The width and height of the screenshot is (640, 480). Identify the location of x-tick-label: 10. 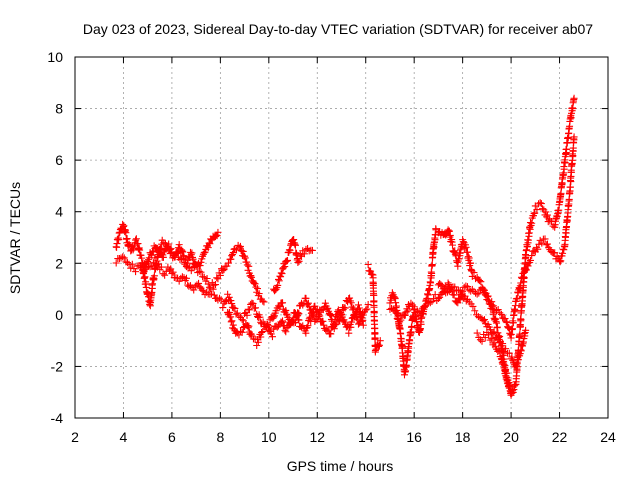
(269, 437).